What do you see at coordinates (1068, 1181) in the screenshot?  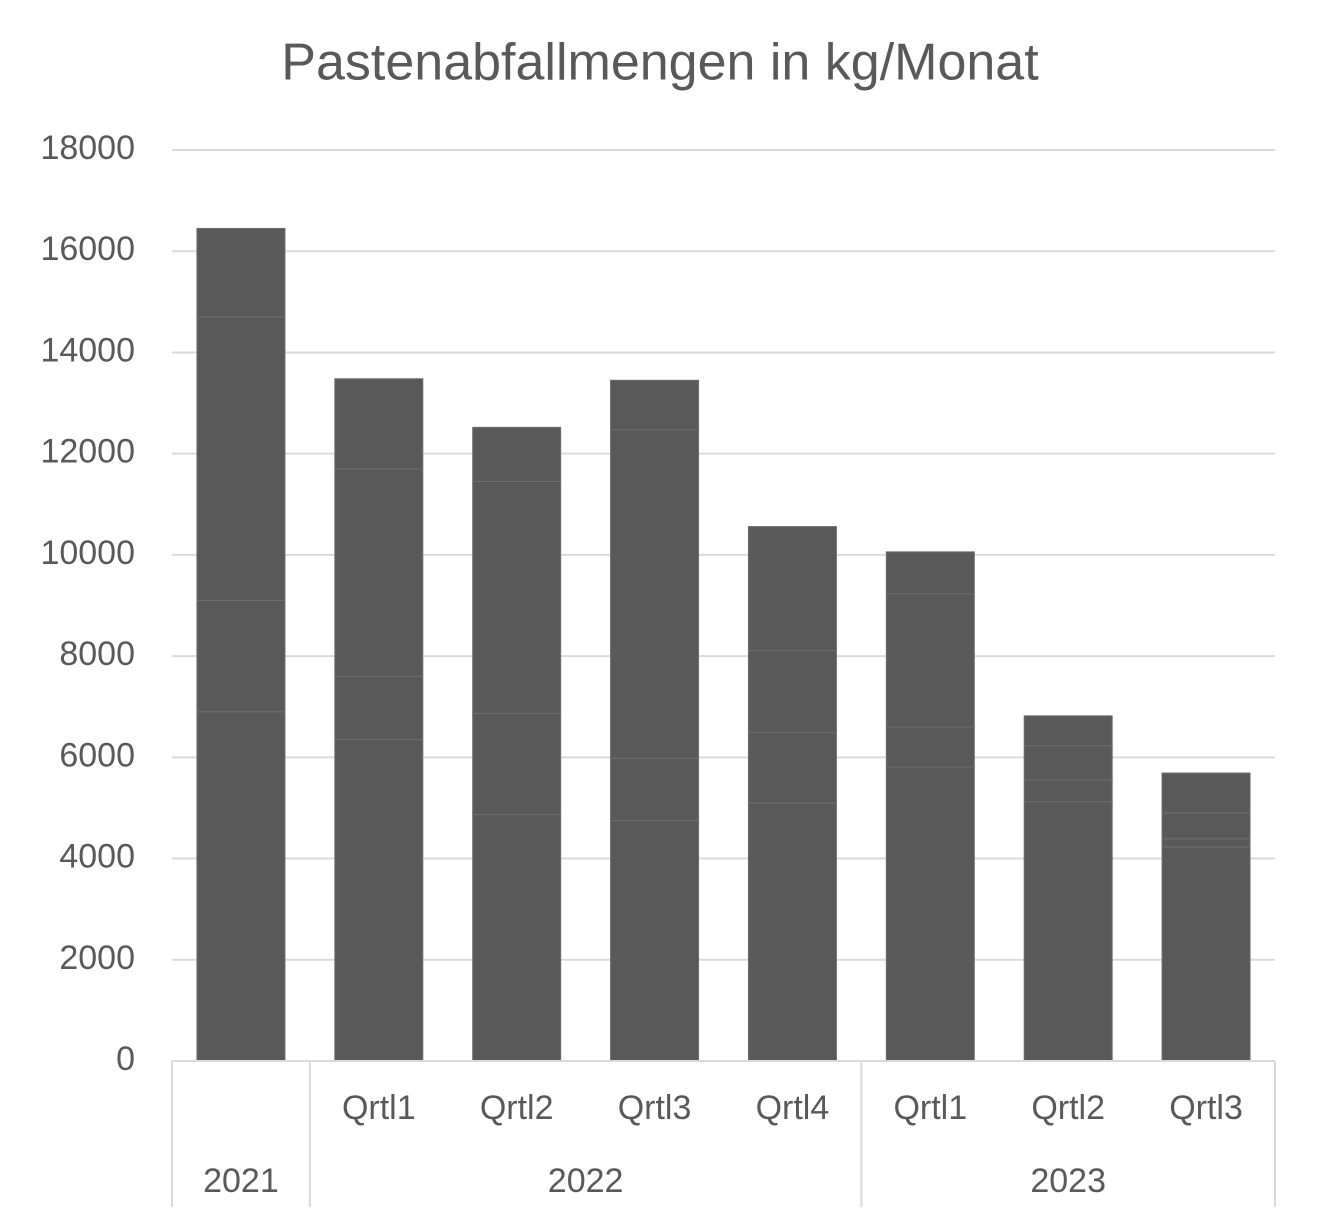 I see `group-label: 2023` at bounding box center [1068, 1181].